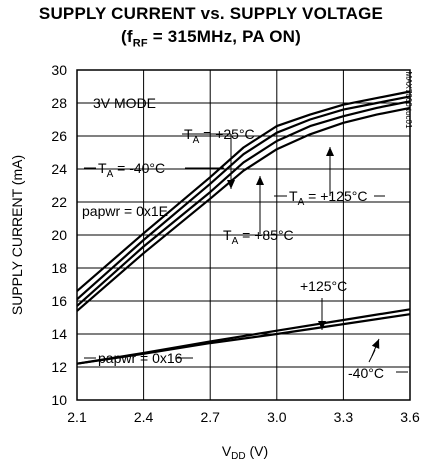 The height and width of the screenshot is (466, 422). Describe the element at coordinates (231, 184) in the screenshot. I see `ta25-arrow-head` at that location.